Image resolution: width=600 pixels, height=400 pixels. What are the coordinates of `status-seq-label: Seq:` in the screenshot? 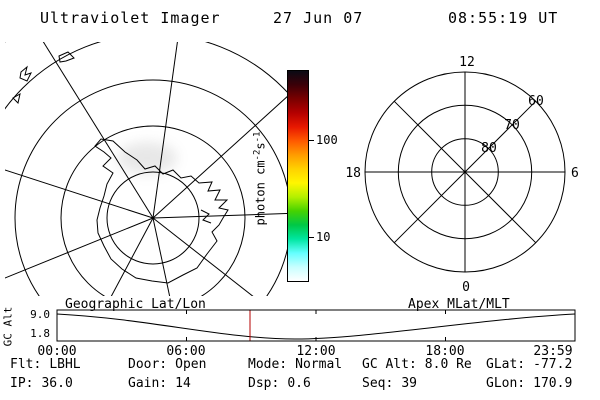 It's located at (378, 383).